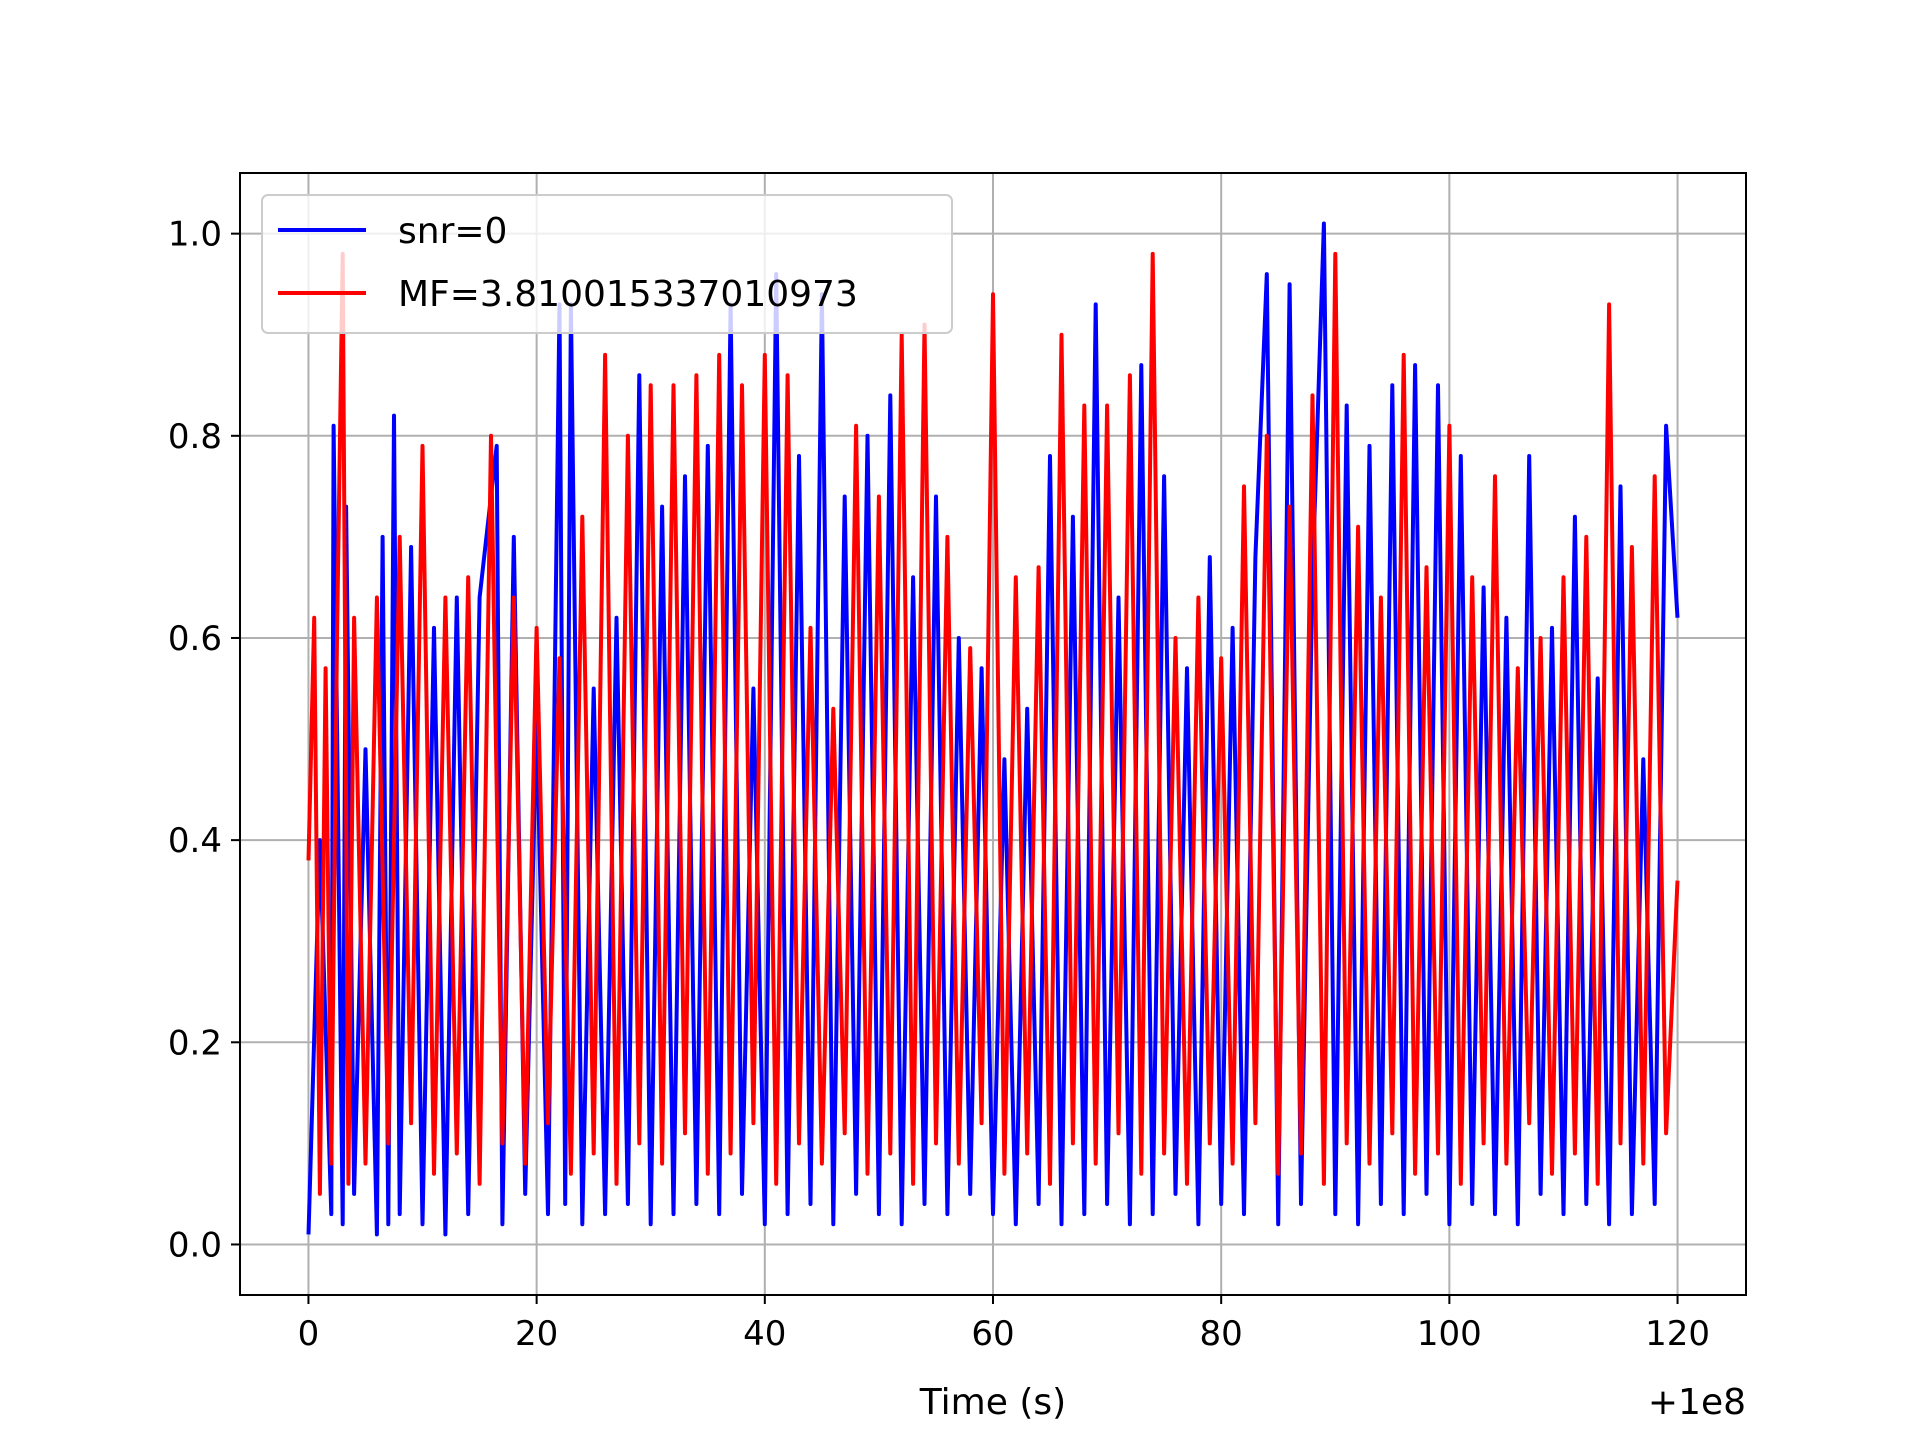 This screenshot has width=1920, height=1440. What do you see at coordinates (195, 1245) in the screenshot?
I see `y-tick-label: 0.0` at bounding box center [195, 1245].